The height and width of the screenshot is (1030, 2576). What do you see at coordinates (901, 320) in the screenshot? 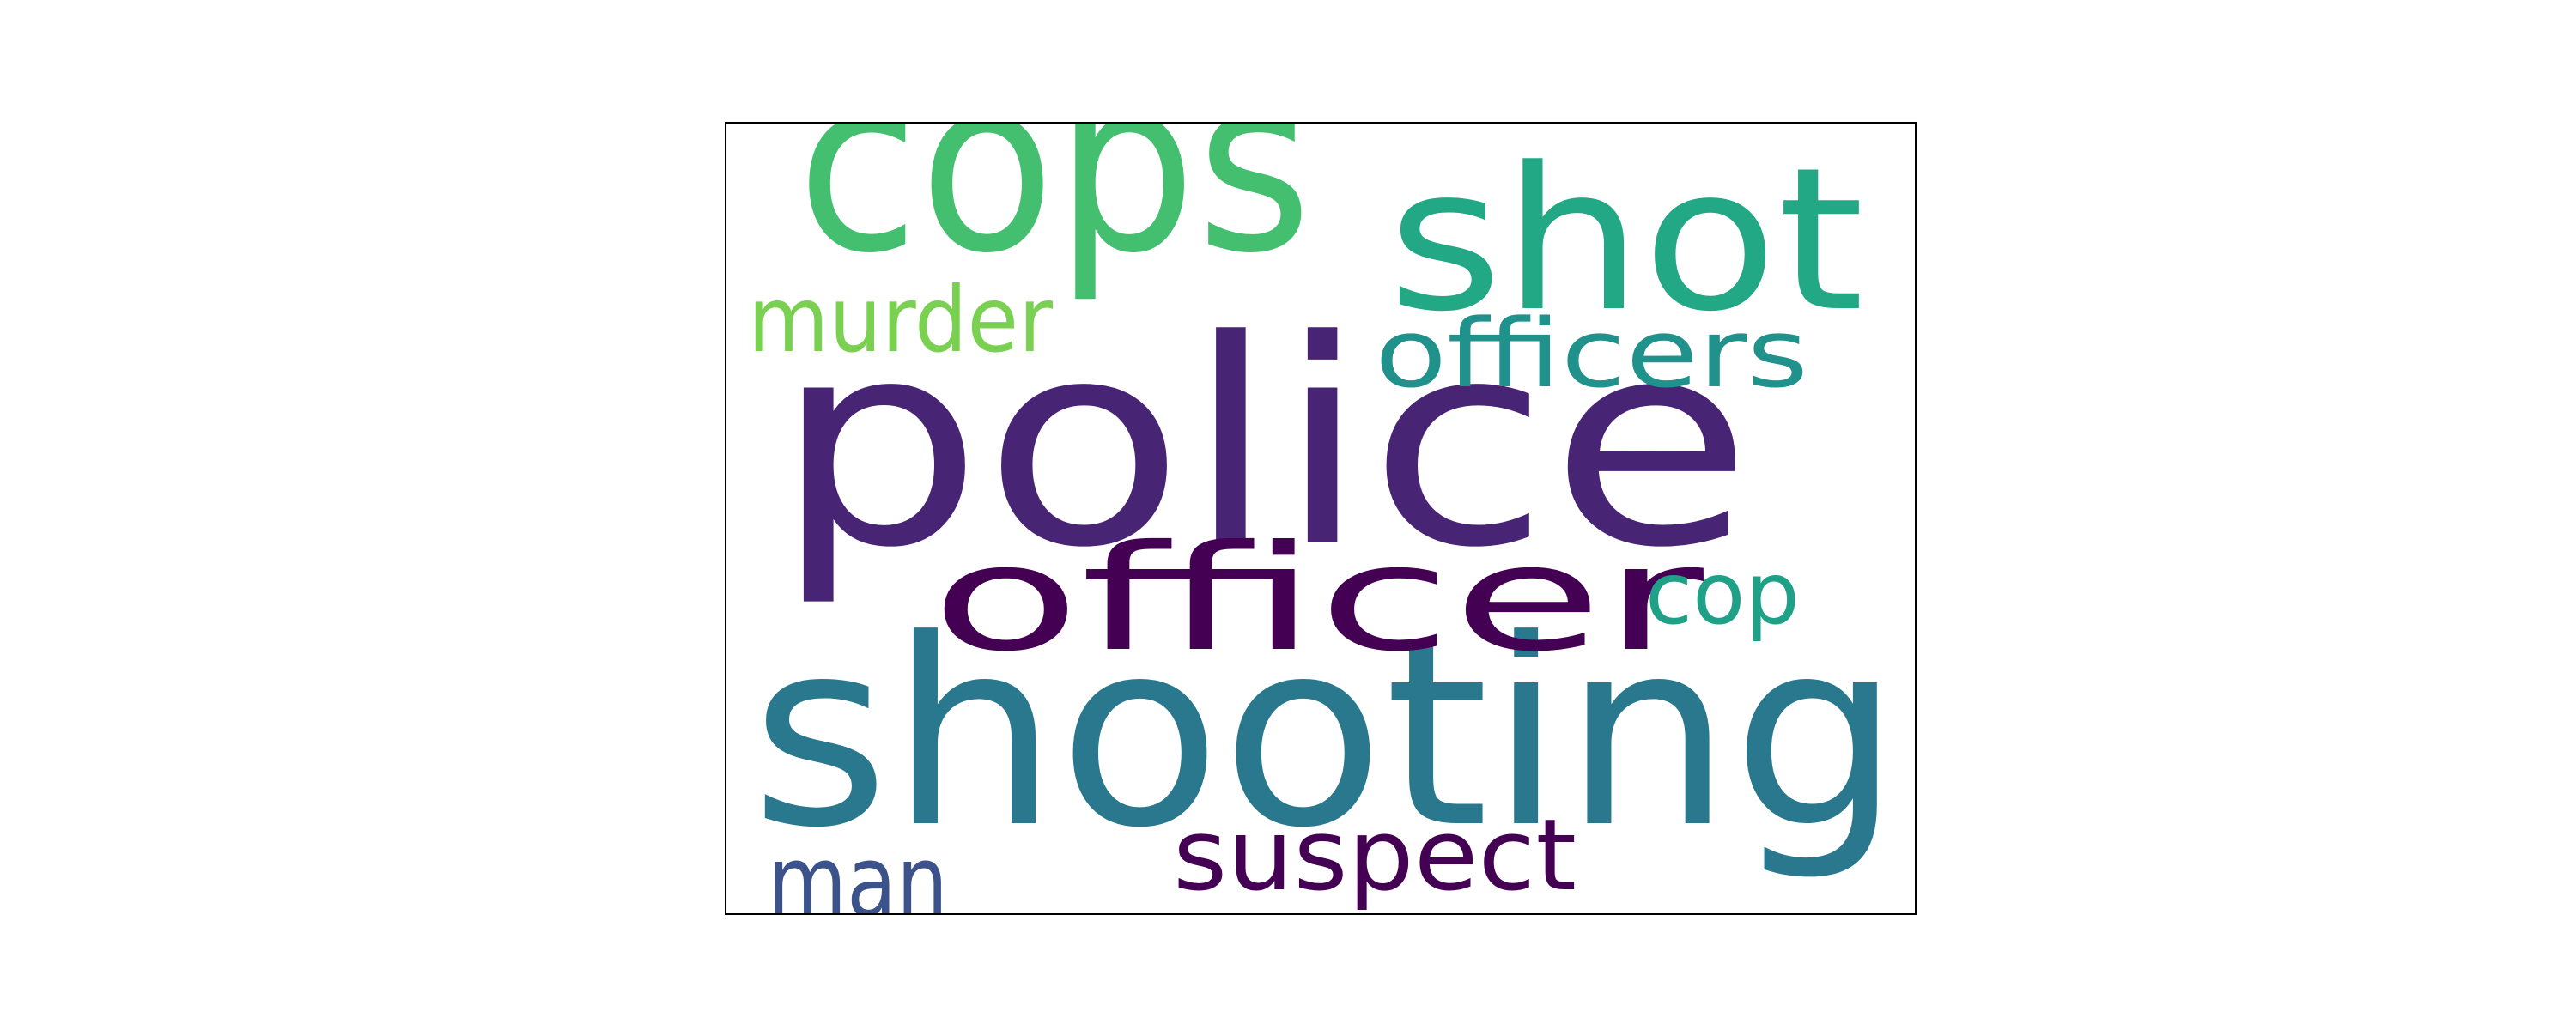
I see `word-murder: murder` at bounding box center [901, 320].